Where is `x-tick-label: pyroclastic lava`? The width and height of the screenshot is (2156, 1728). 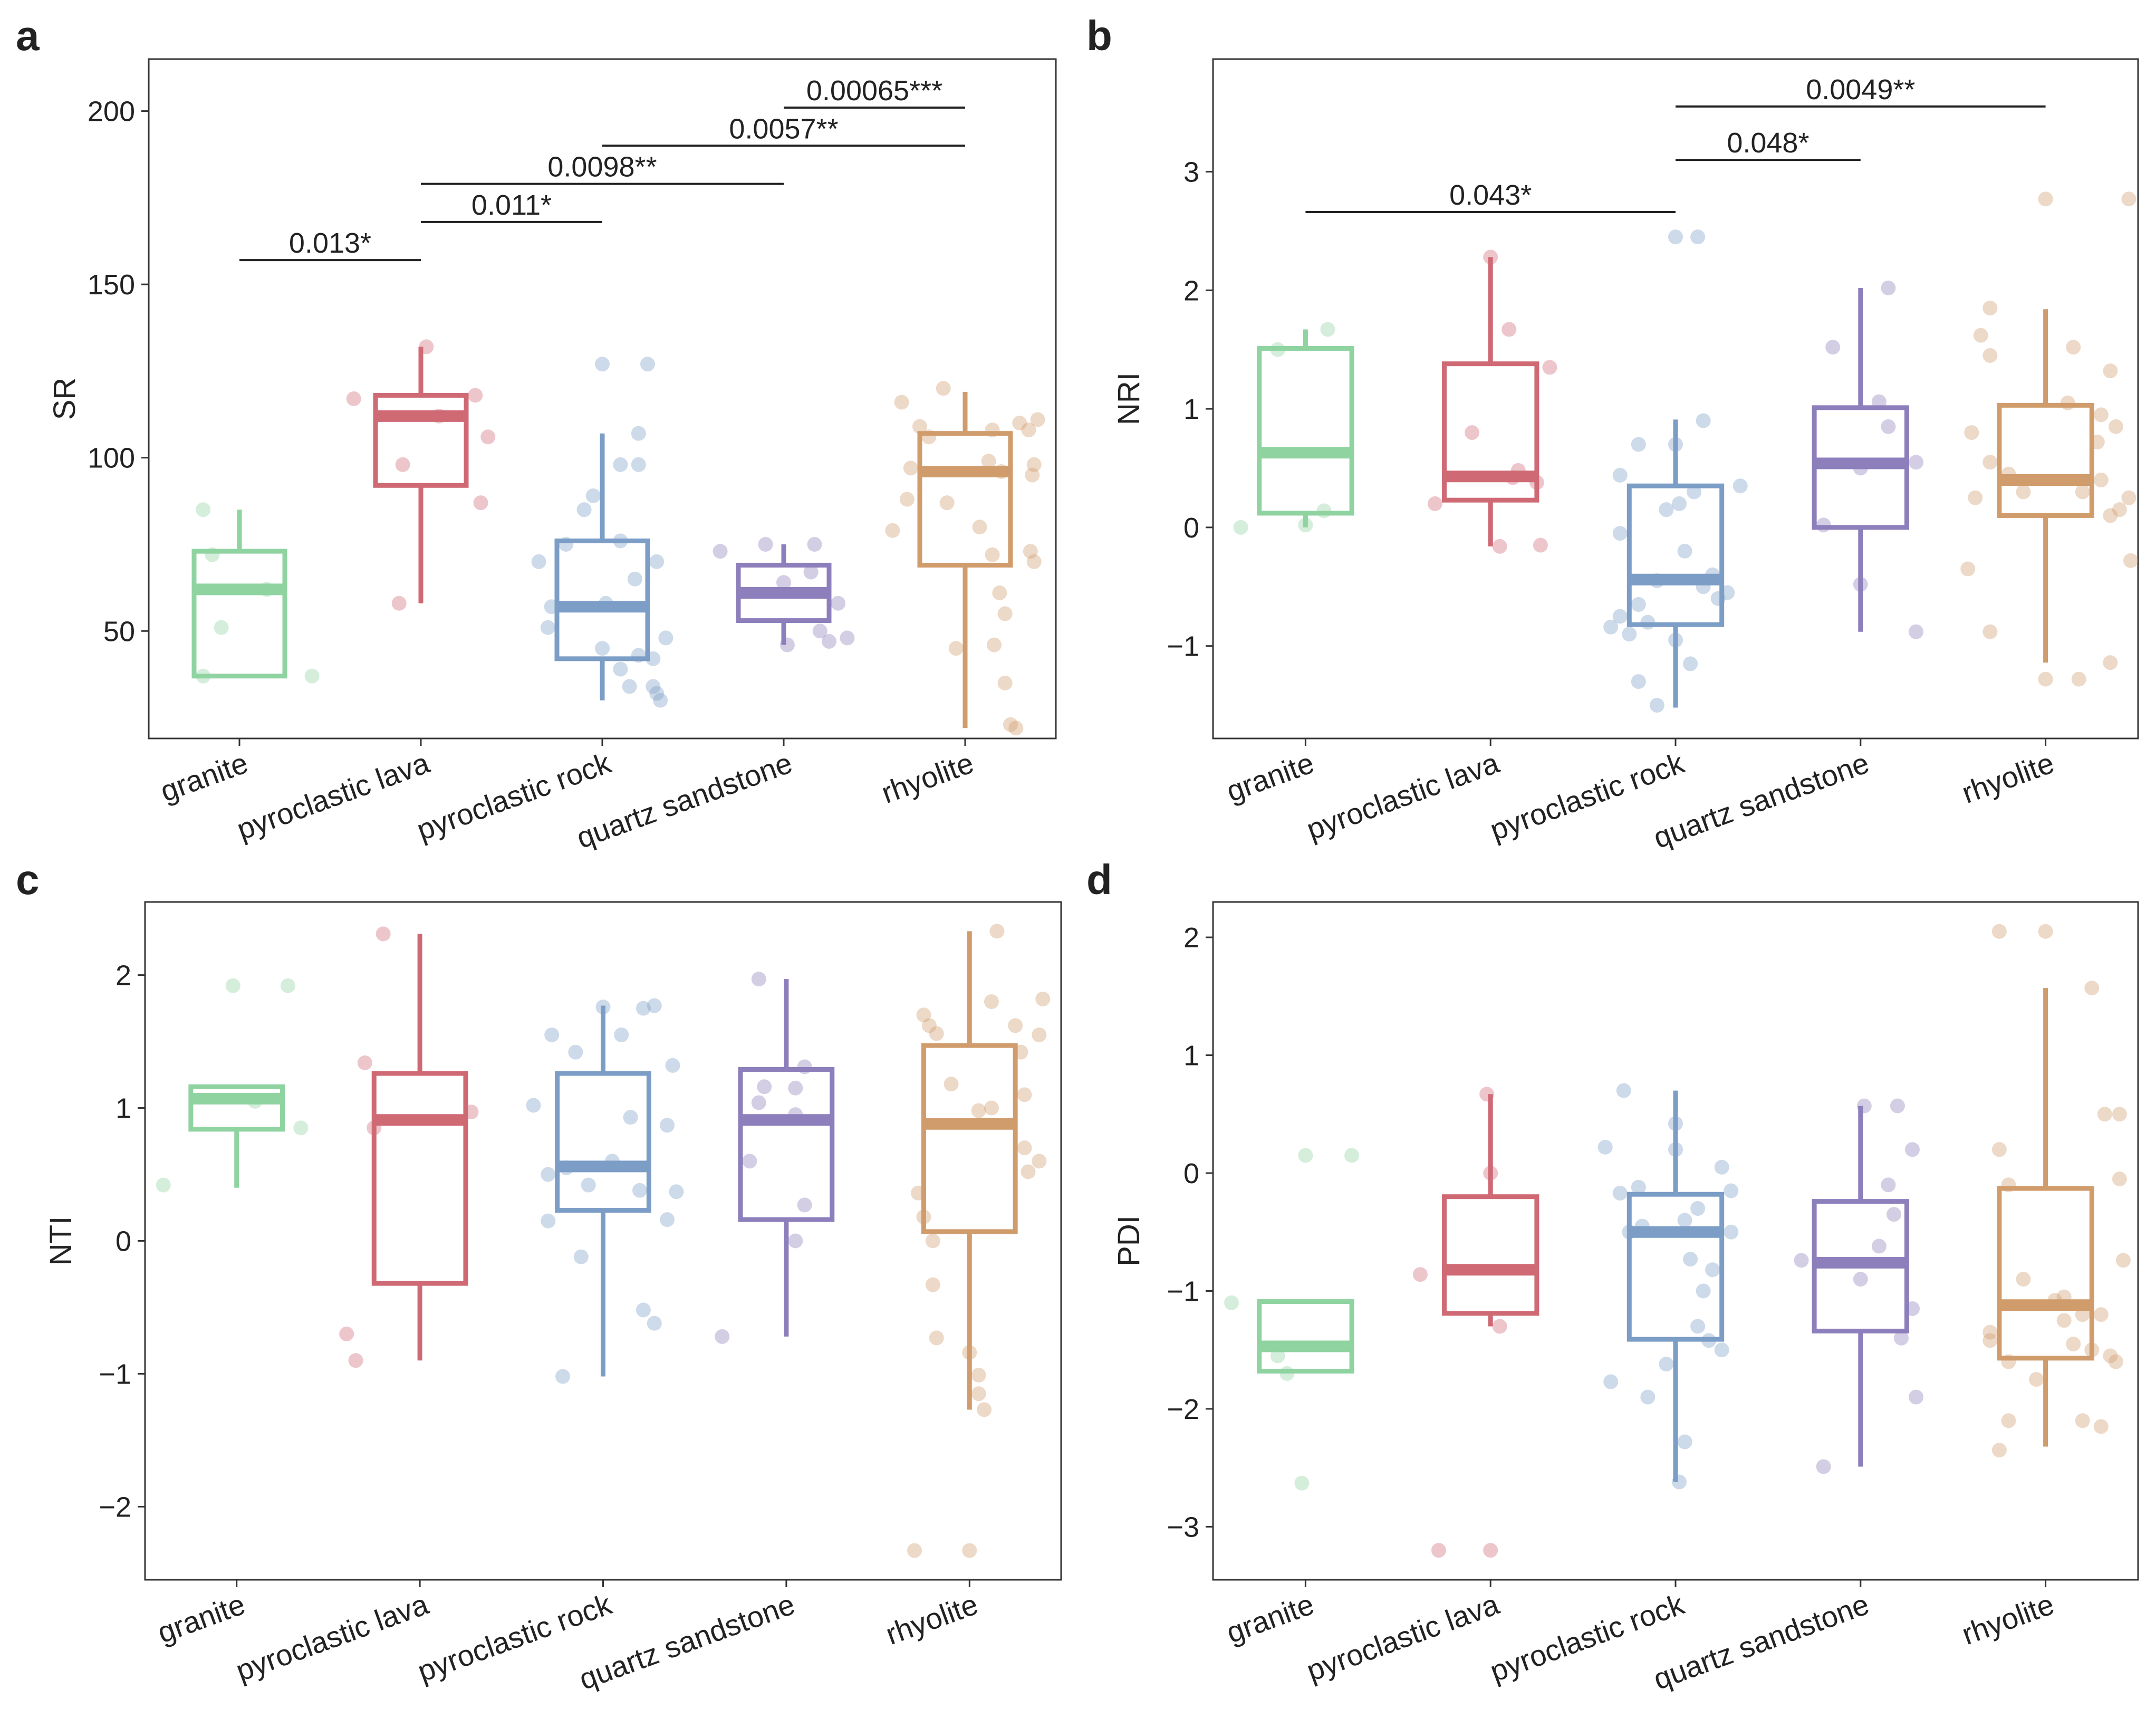 x-tick-label: pyroclastic lava is located at coordinates (333, 796).